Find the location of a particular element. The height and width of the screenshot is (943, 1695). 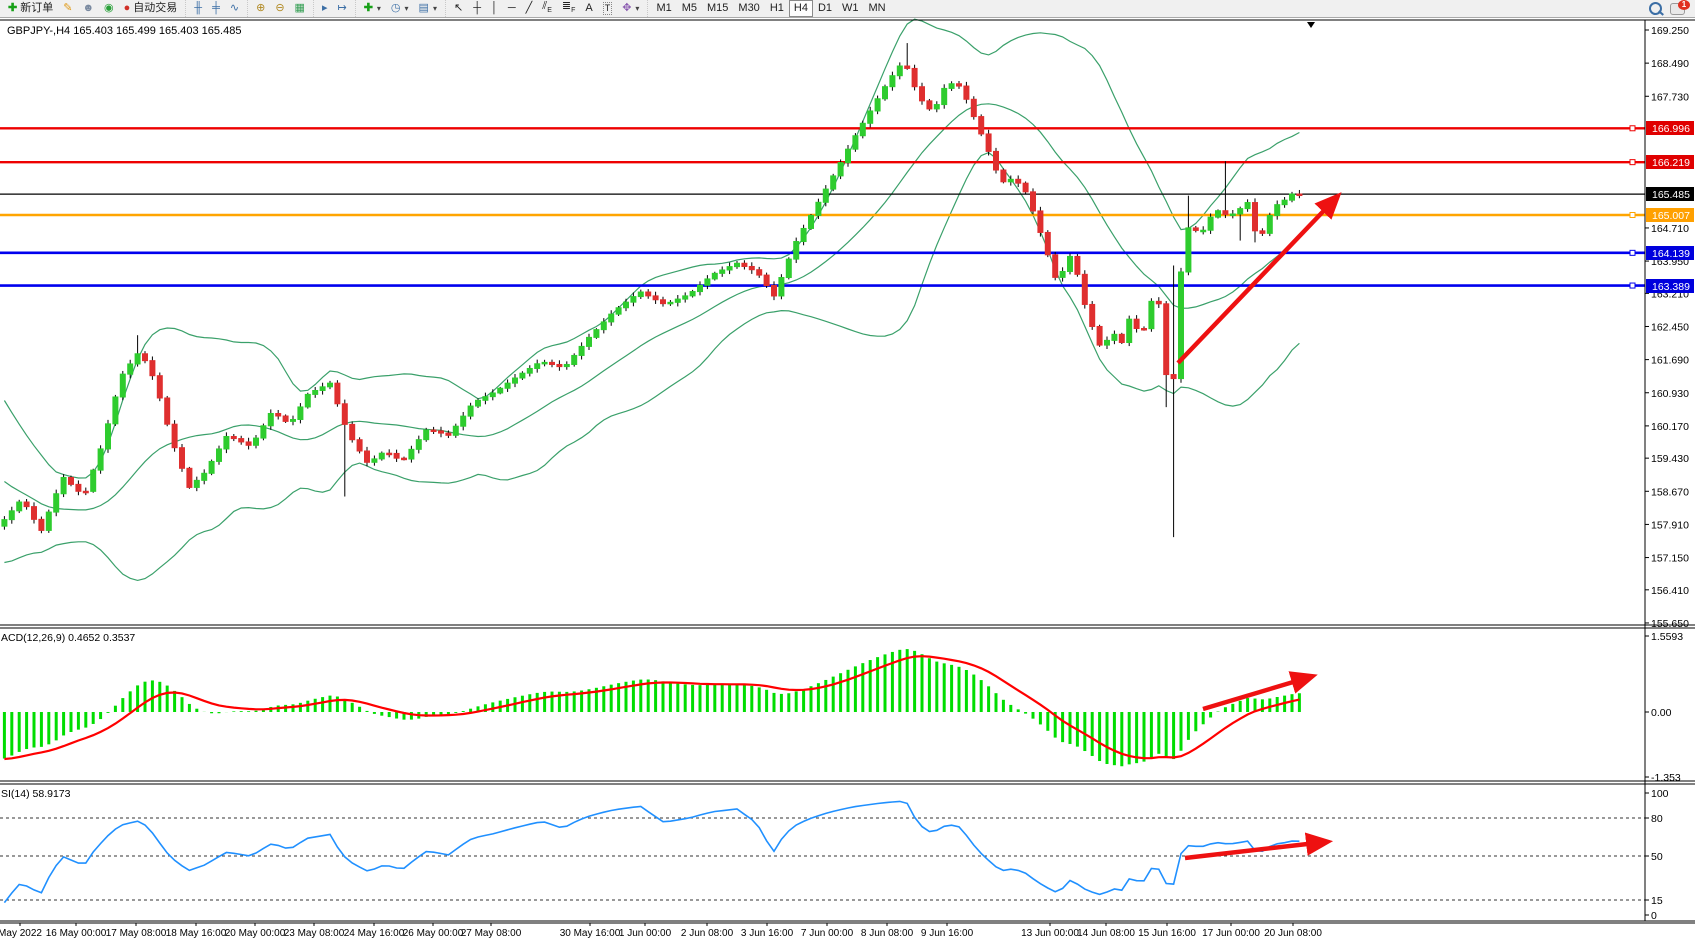

text-tool-button: A is located at coordinates (588, 8).